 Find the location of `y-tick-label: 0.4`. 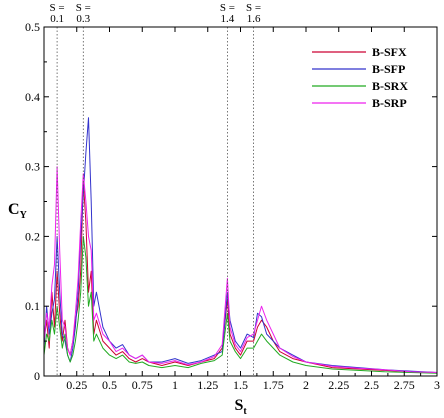

y-tick-label: 0.4 is located at coordinates (32, 97).